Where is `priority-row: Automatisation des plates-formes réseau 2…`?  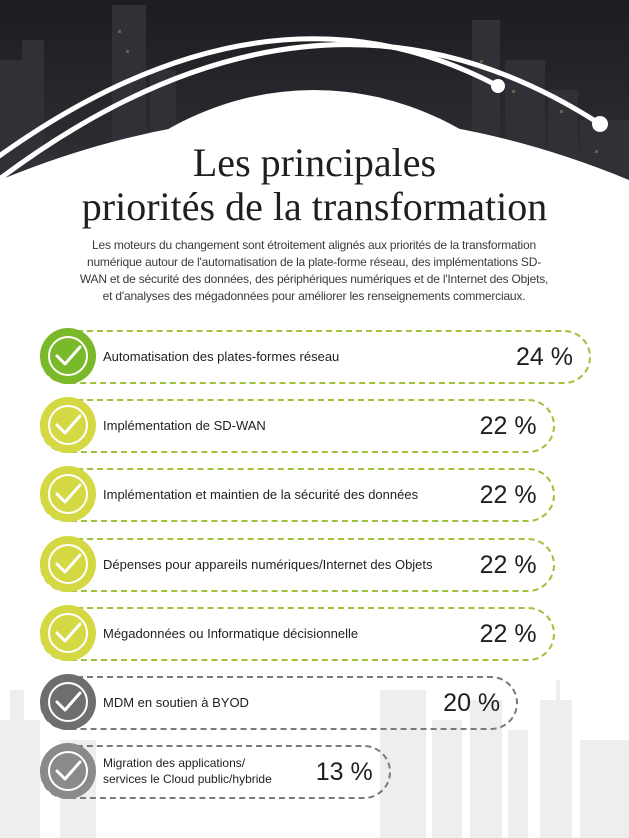 priority-row: Automatisation des plates-formes réseau 2… is located at coordinates (314, 356).